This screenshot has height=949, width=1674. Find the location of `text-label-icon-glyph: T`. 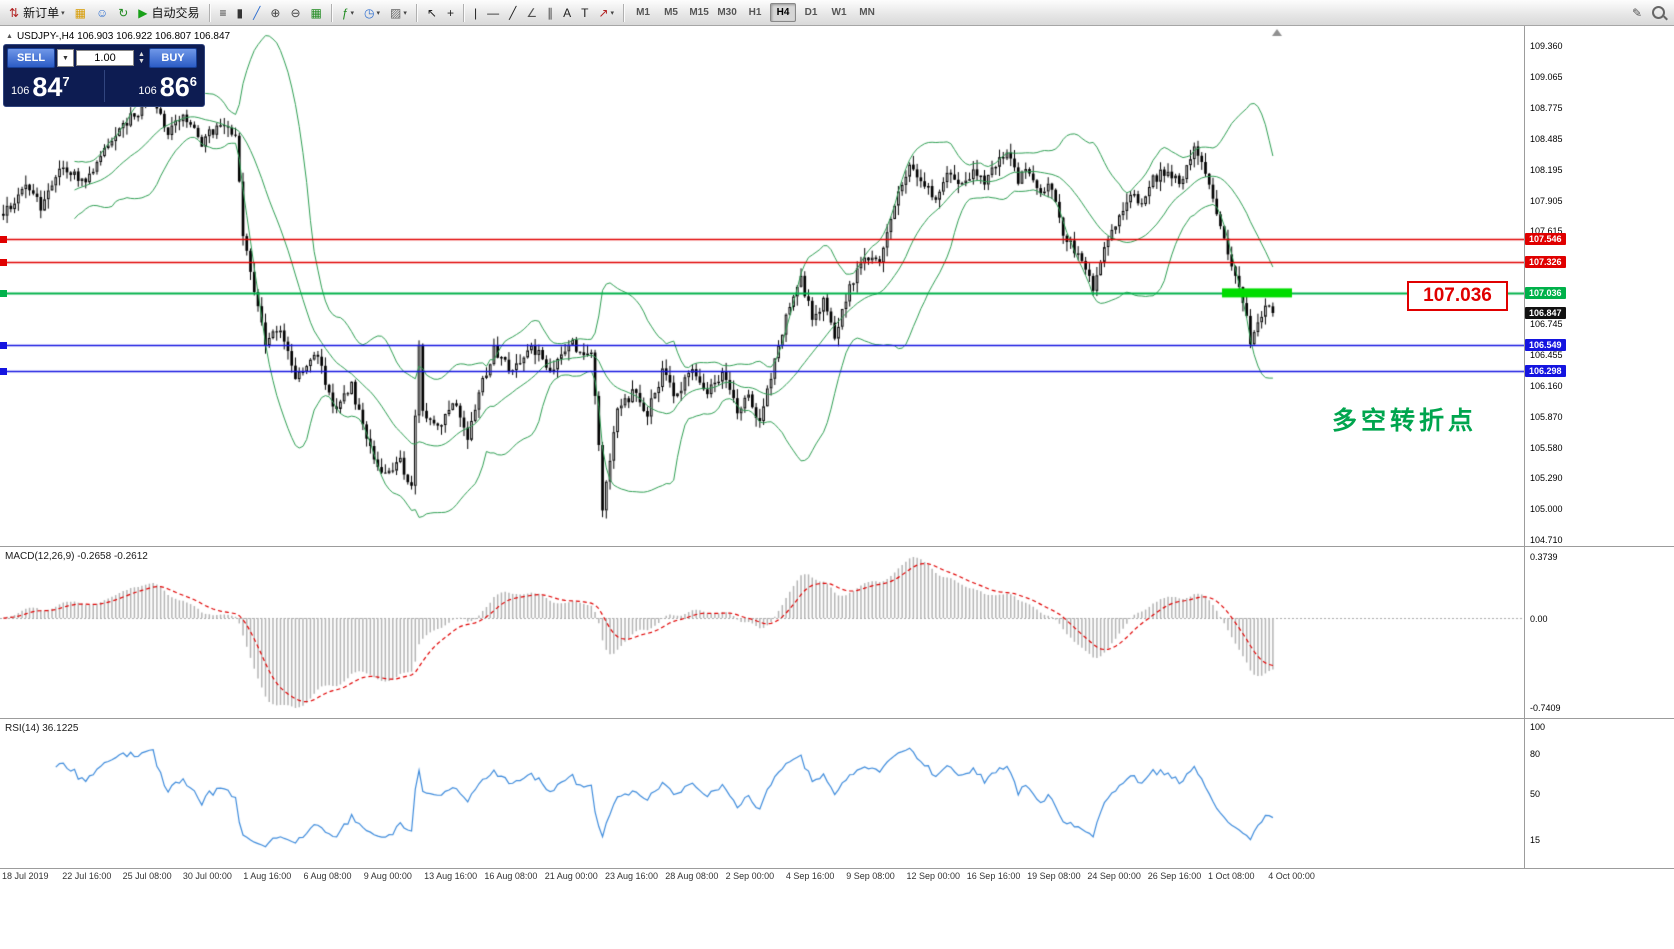

text-label-icon-glyph: T is located at coordinates (585, 12).